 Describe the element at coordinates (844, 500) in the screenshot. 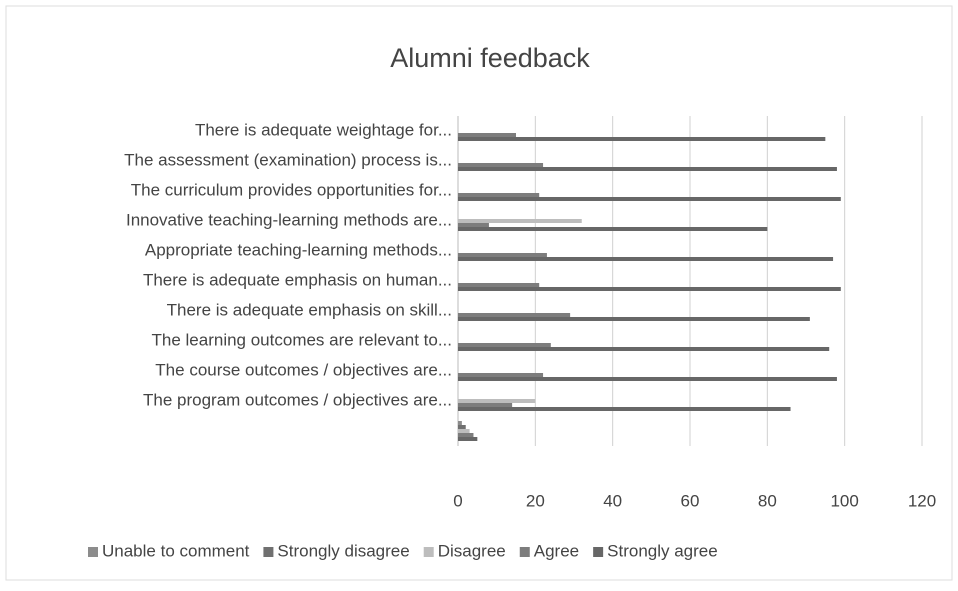

I see `x-tick-label: 100` at that location.